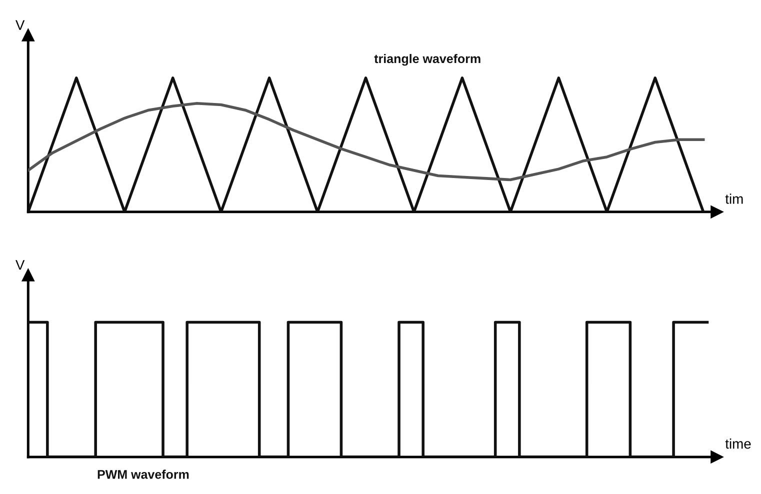 This screenshot has height=494, width=761. I want to click on x-axis-title: time, so click(738, 443).